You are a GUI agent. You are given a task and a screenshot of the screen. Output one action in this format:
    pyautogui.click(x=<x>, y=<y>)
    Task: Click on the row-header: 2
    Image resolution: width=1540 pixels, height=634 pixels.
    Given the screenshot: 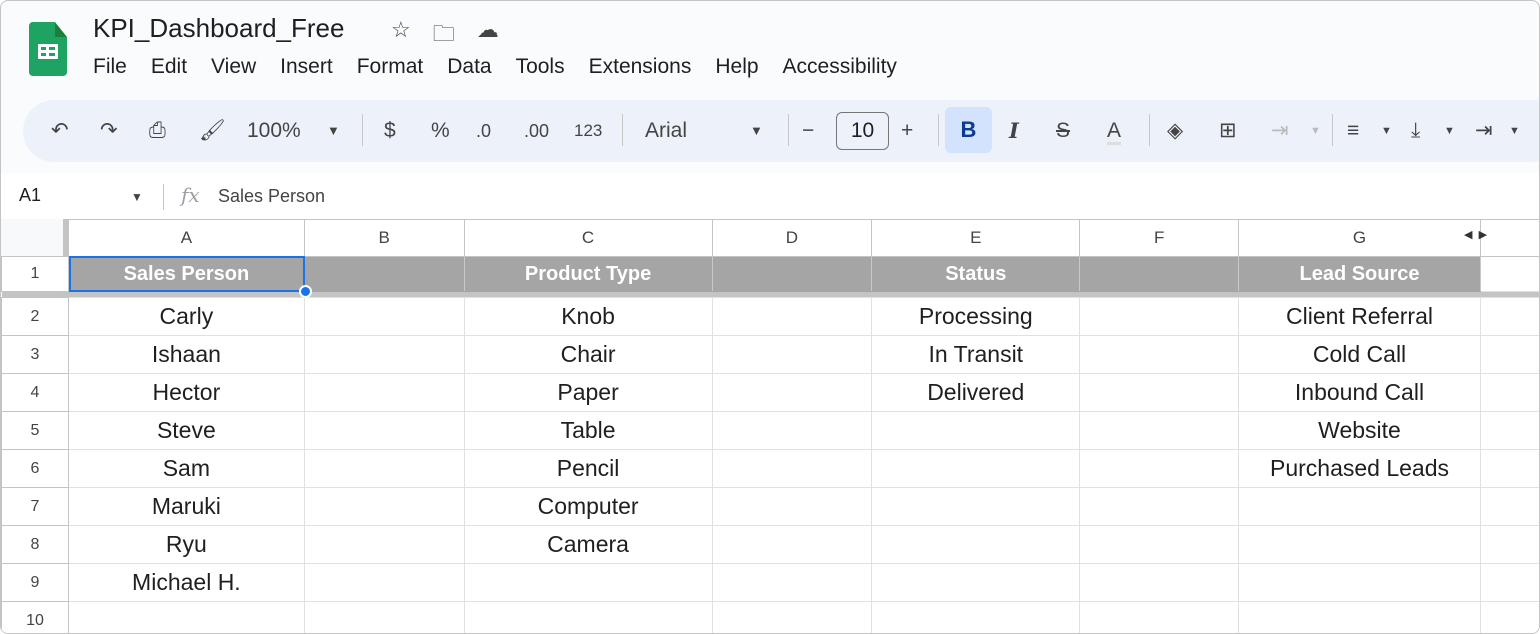 What is the action you would take?
    pyautogui.click(x=35, y=316)
    